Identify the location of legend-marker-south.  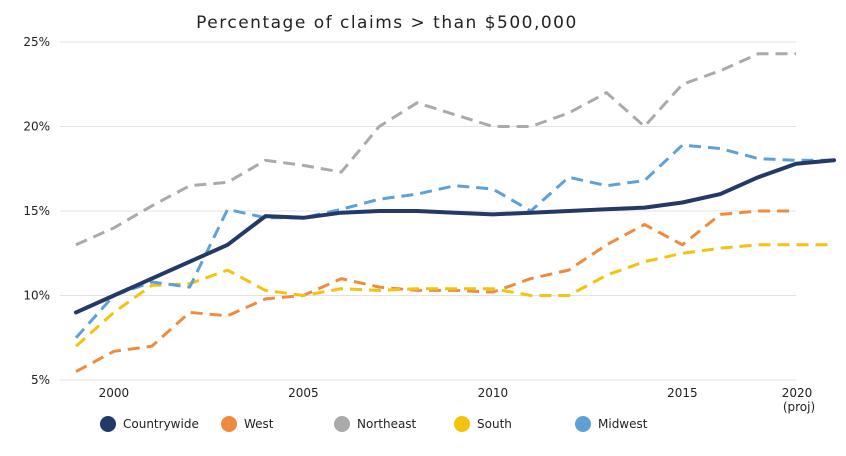
(462, 424).